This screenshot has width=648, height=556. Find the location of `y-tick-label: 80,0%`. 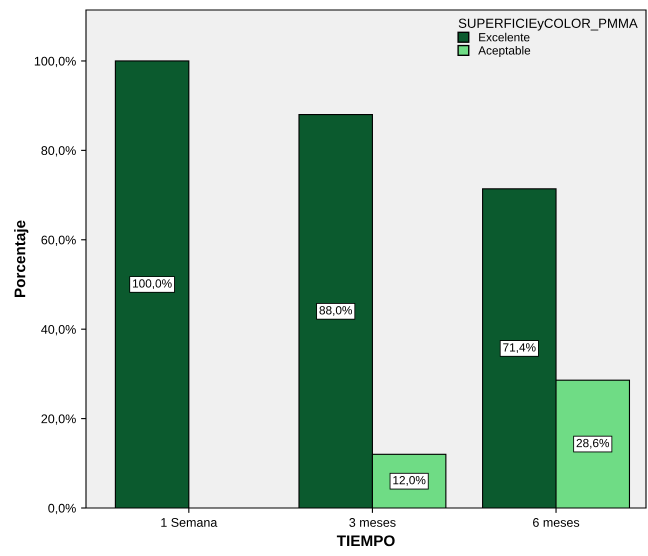

y-tick-label: 80,0% is located at coordinates (58, 151).